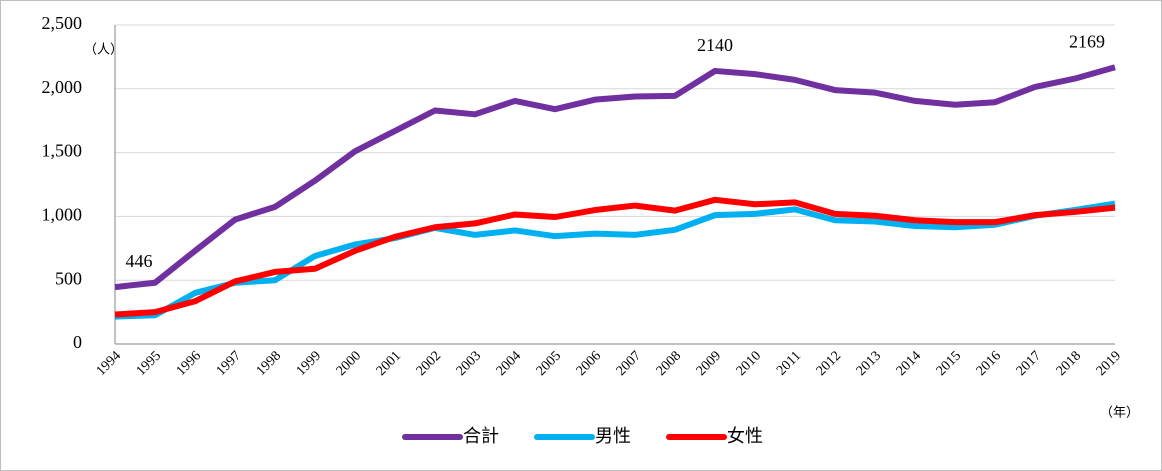  What do you see at coordinates (77, 342) in the screenshot?
I see `y-tick-label: 0` at bounding box center [77, 342].